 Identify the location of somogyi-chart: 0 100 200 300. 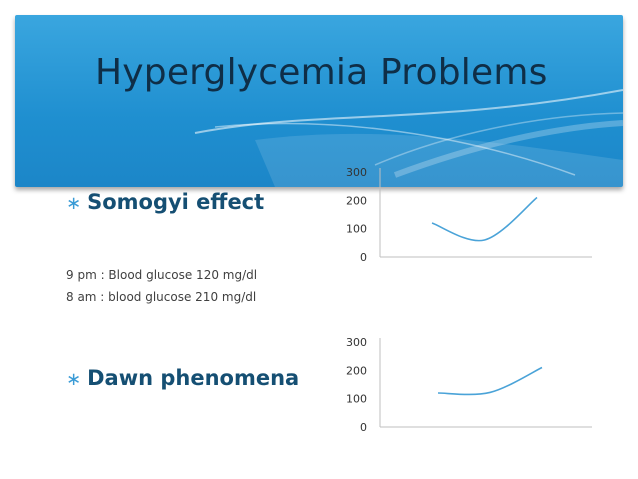
(469, 215).